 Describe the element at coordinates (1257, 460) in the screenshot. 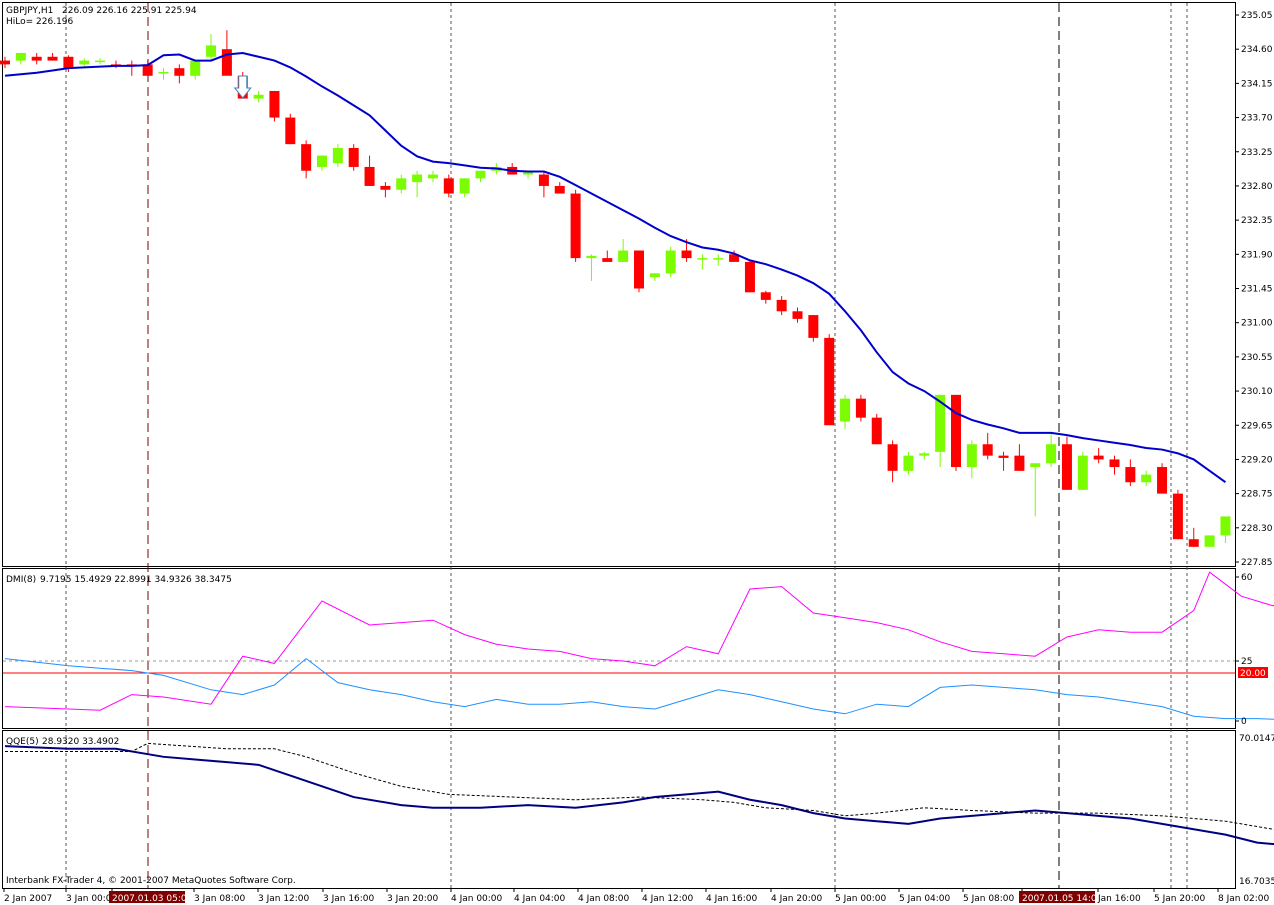

I see `price-tick-label: 229.20` at that location.